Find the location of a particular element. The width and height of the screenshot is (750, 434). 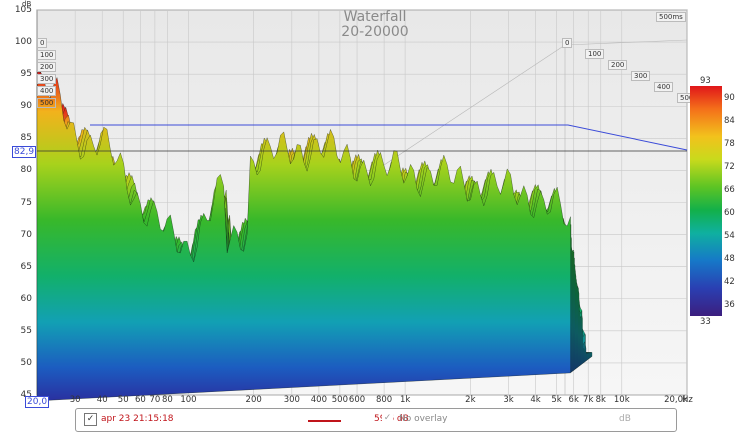

overlay-label: No overlay is located at coordinates (423, 419).